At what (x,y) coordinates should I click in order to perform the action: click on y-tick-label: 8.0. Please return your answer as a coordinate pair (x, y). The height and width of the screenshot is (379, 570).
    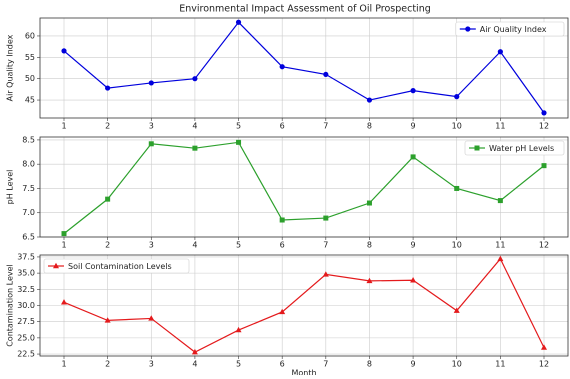
    Looking at the image, I should click on (28, 164).